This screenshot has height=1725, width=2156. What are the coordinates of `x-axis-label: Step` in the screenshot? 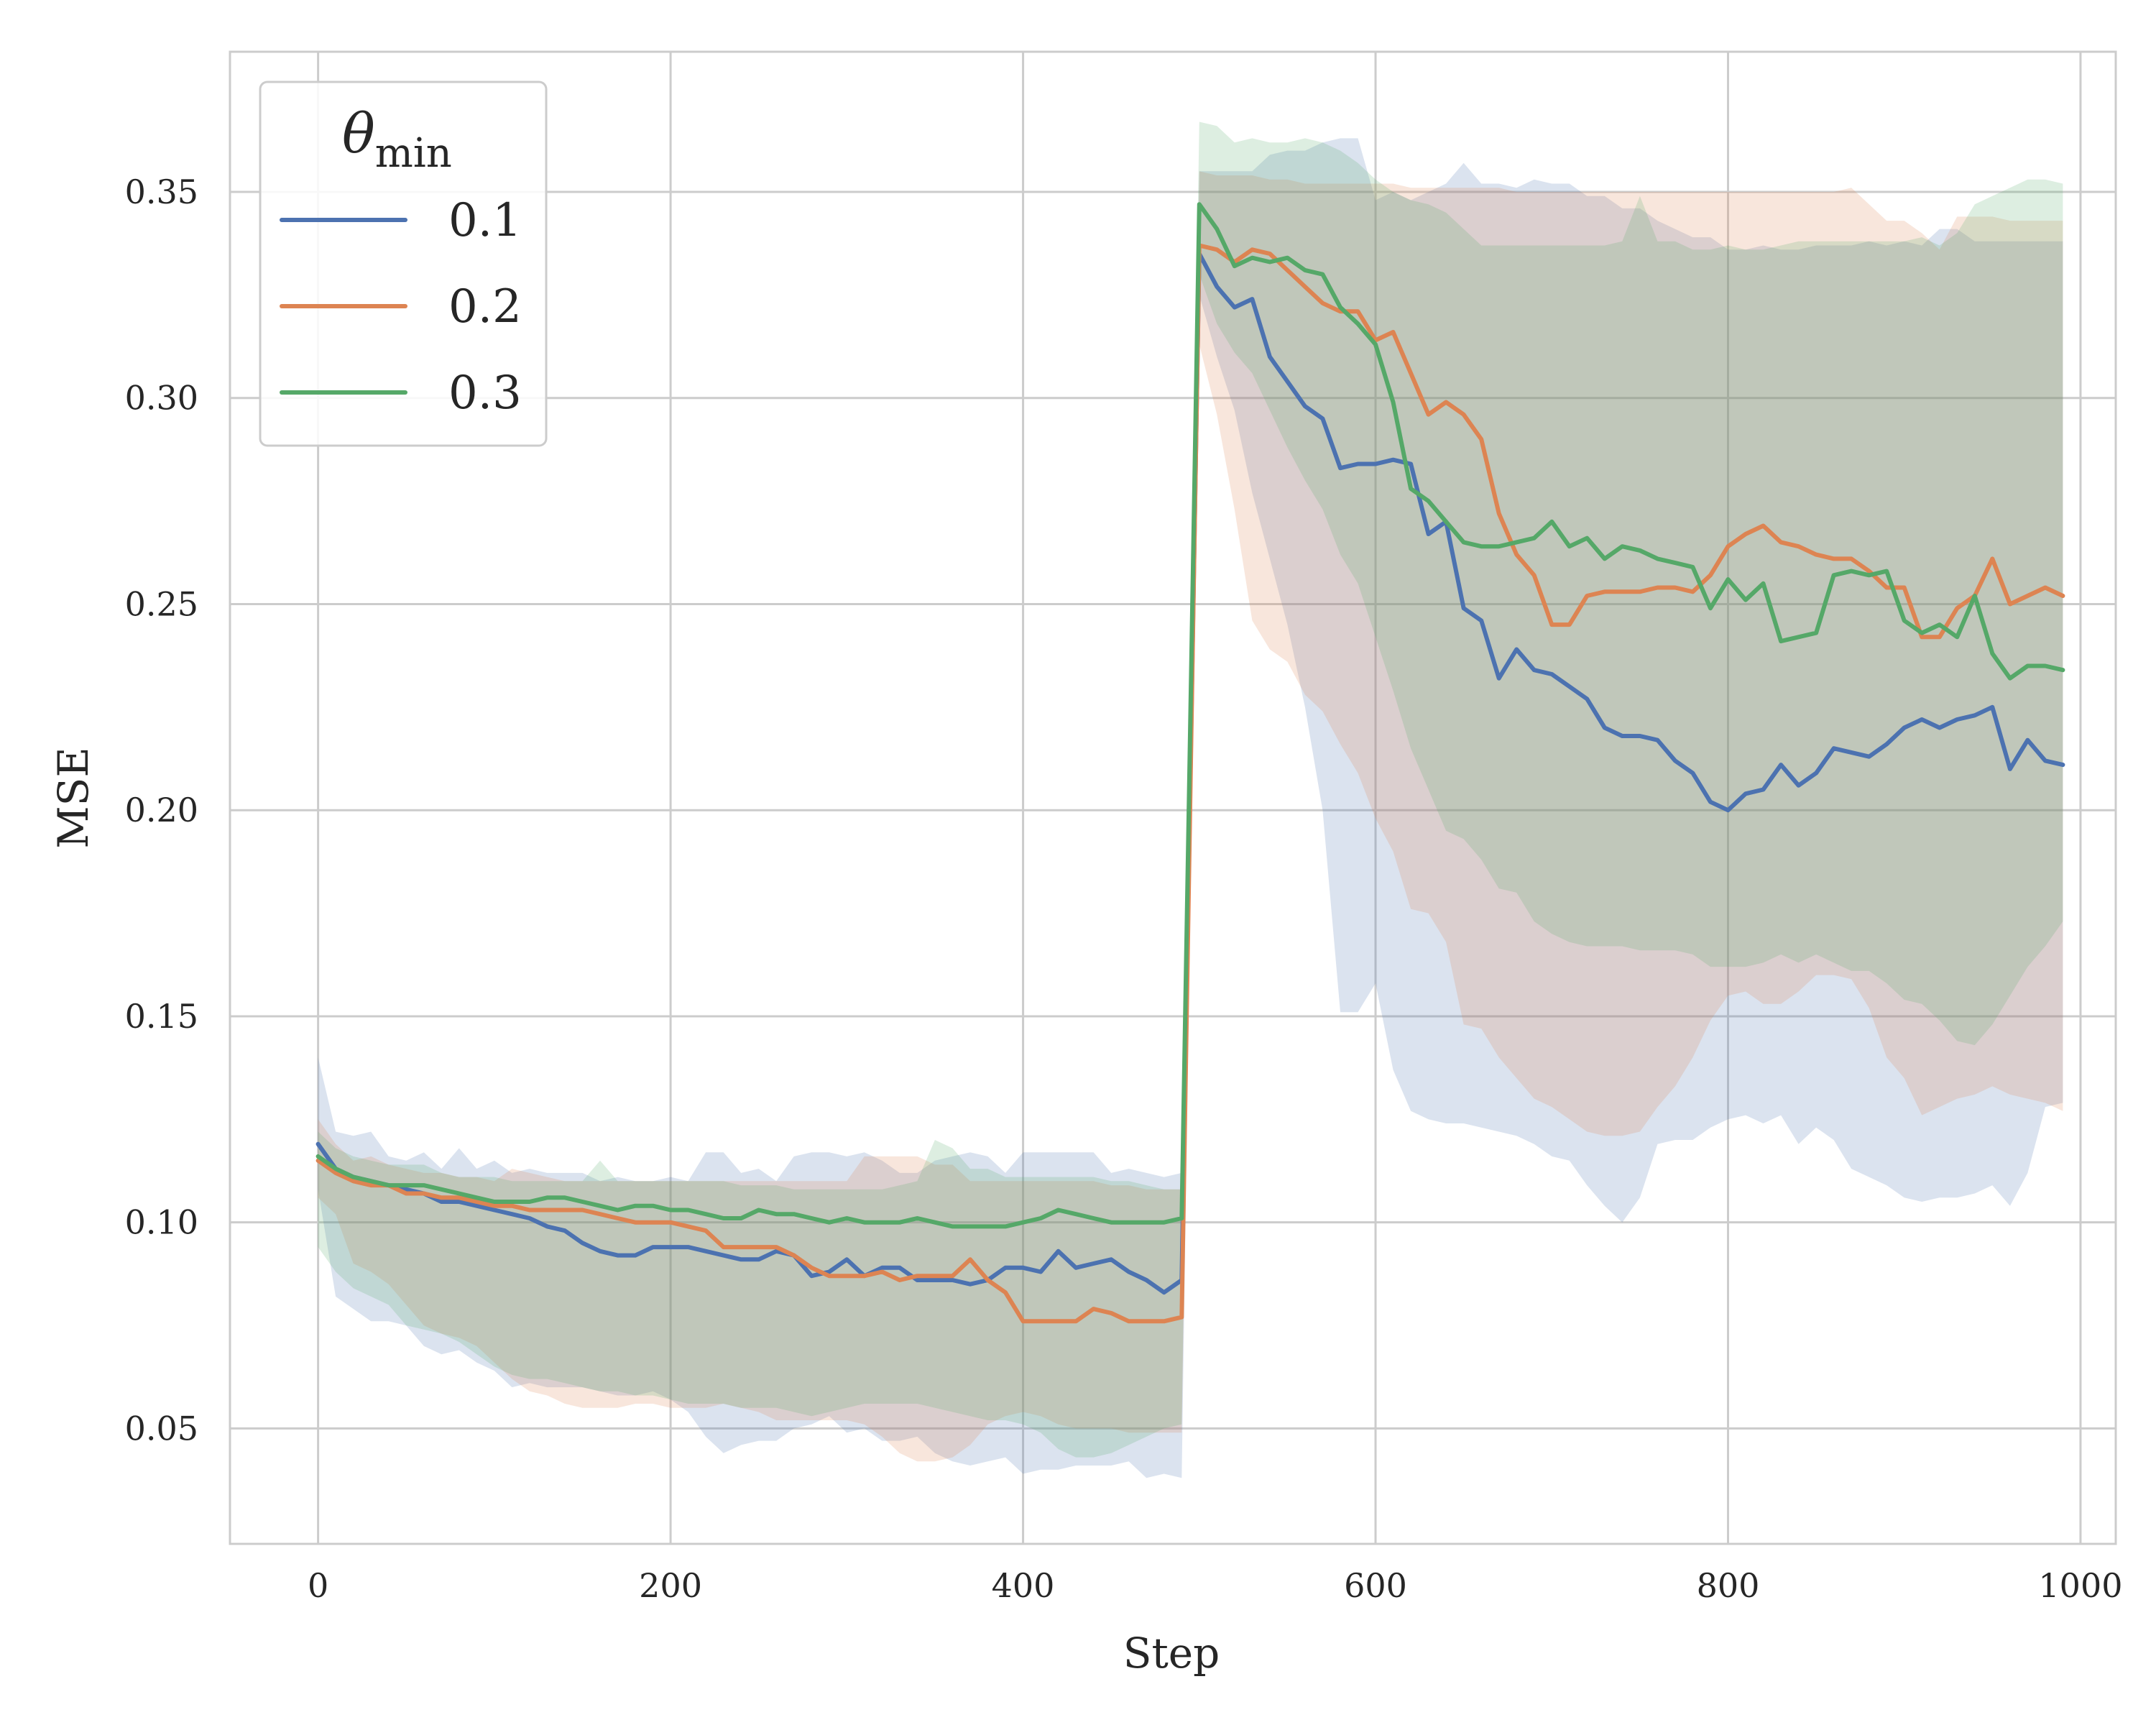 It's located at (1171, 1653).